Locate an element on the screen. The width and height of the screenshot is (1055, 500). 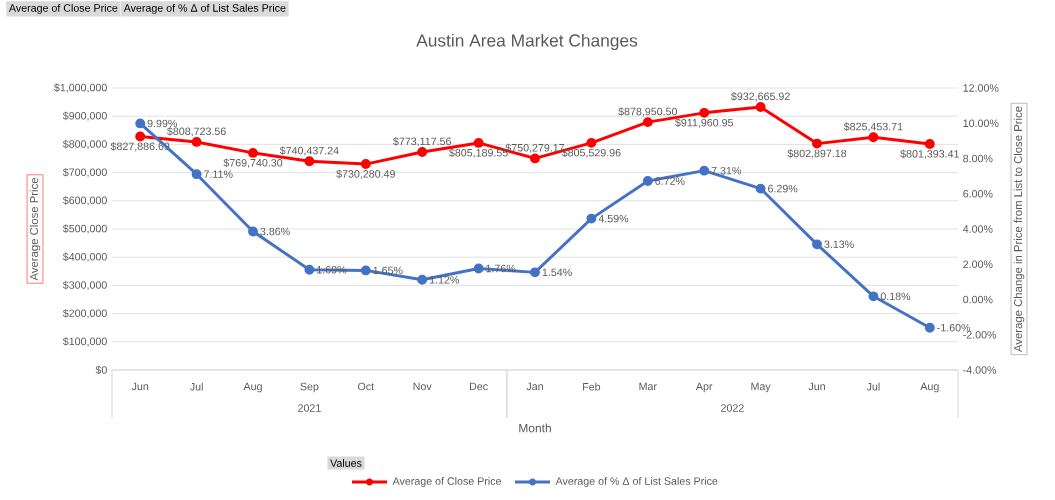
y-tick-label: $600,000 is located at coordinates (84, 201).